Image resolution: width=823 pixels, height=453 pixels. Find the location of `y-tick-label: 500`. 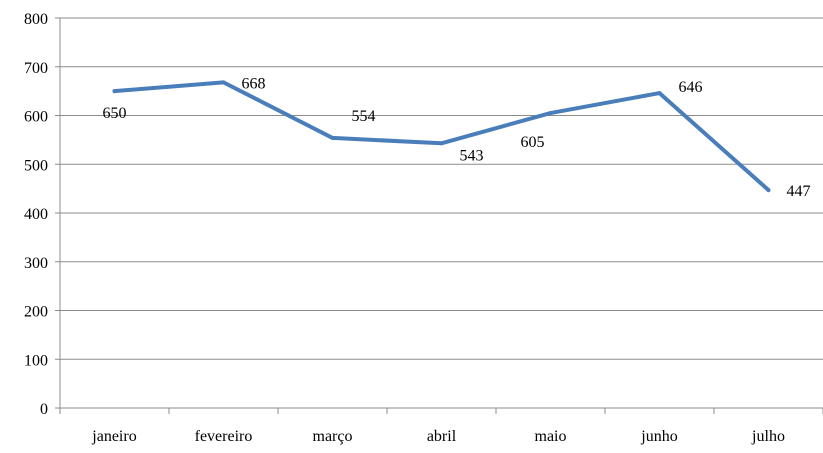

y-tick-label: 500 is located at coordinates (36, 165).